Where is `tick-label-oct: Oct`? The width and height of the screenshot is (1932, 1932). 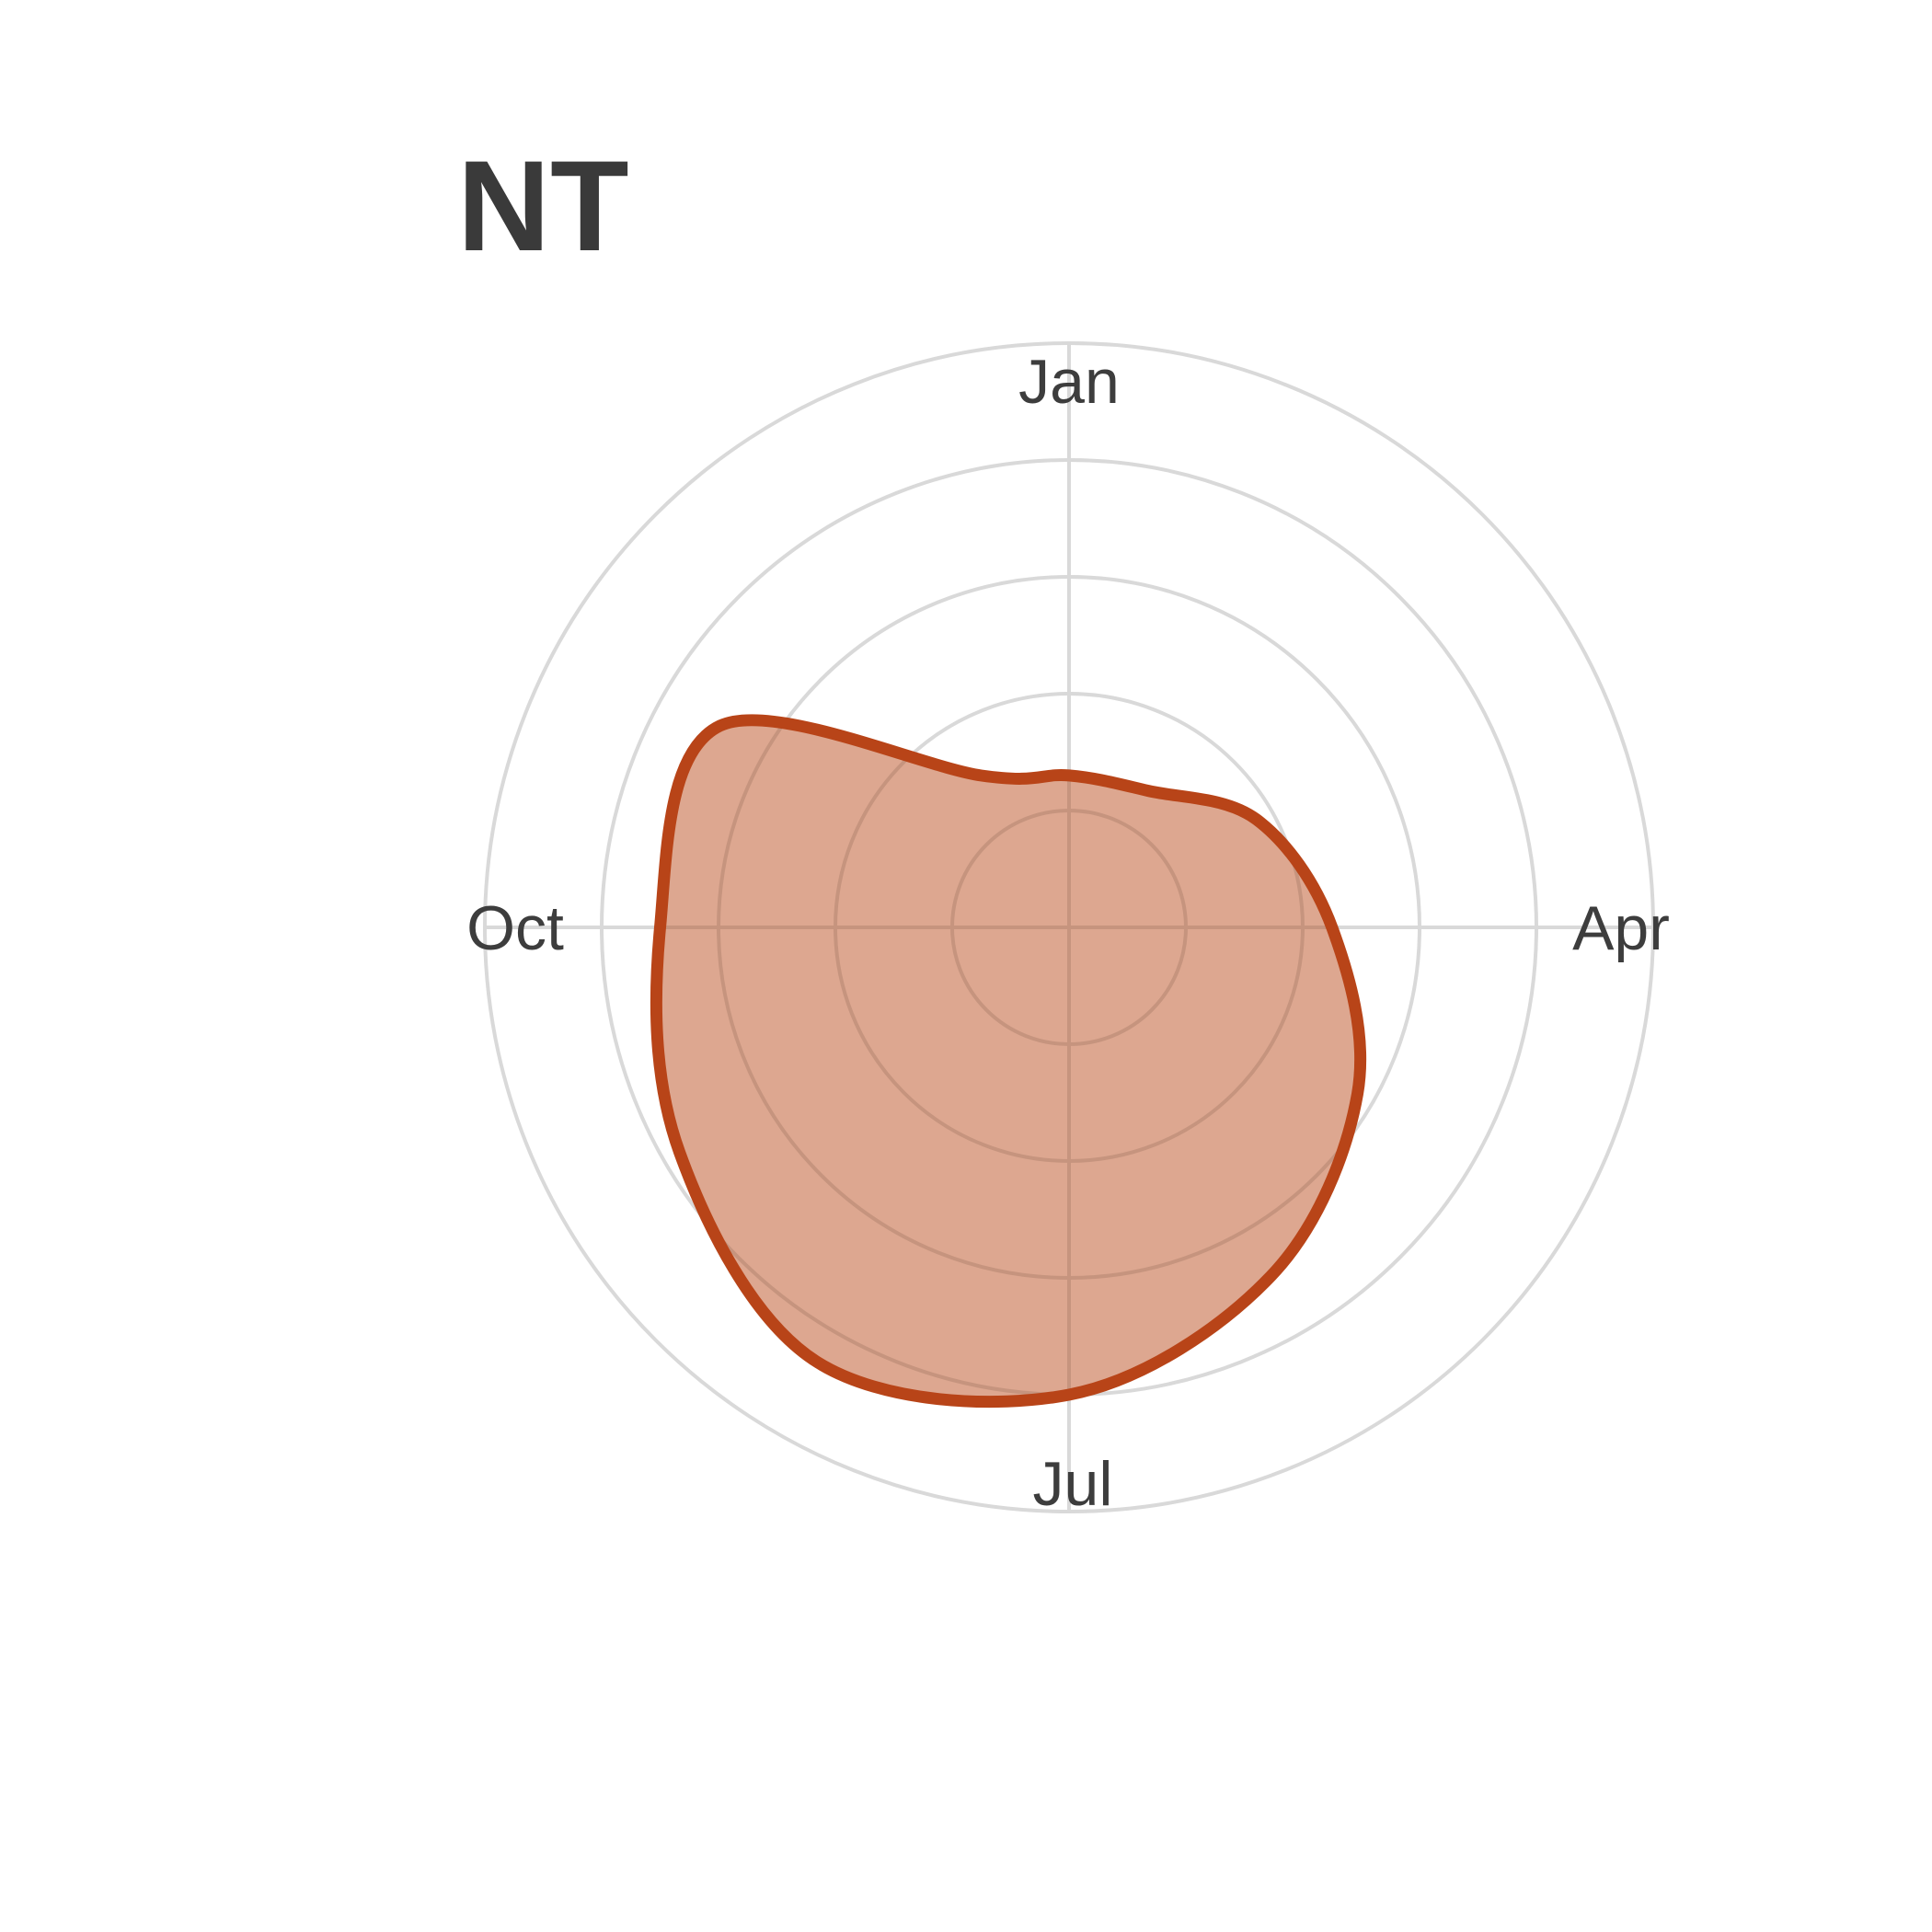 tick-label-oct: Oct is located at coordinates (515, 928).